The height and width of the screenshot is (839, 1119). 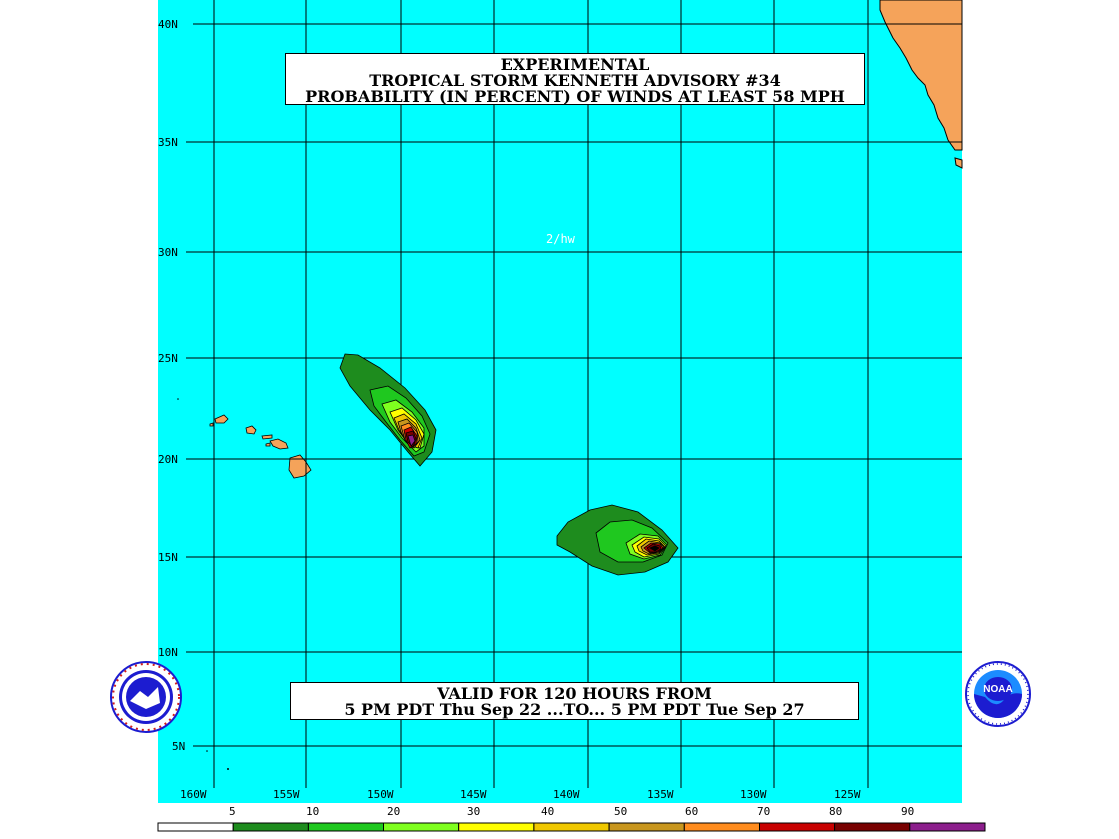 I want to click on lat-label-40n: 40N, so click(x=168, y=24).